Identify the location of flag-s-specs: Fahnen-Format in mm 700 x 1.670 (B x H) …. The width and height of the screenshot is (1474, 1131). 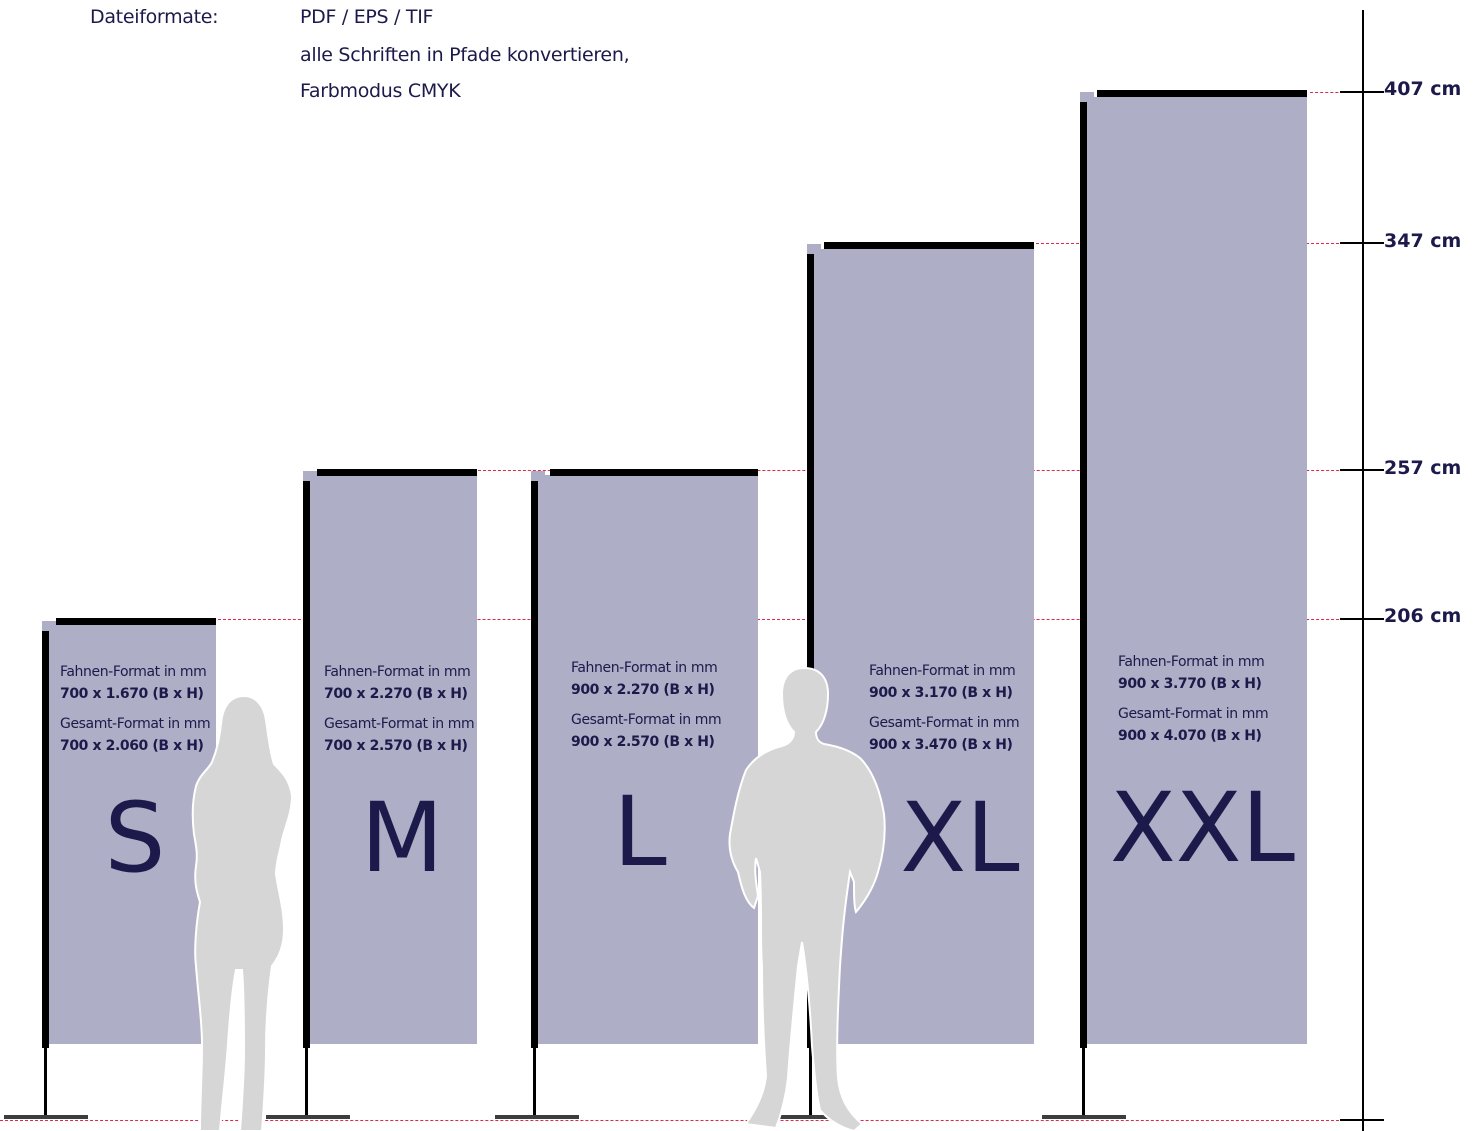
(135, 713).